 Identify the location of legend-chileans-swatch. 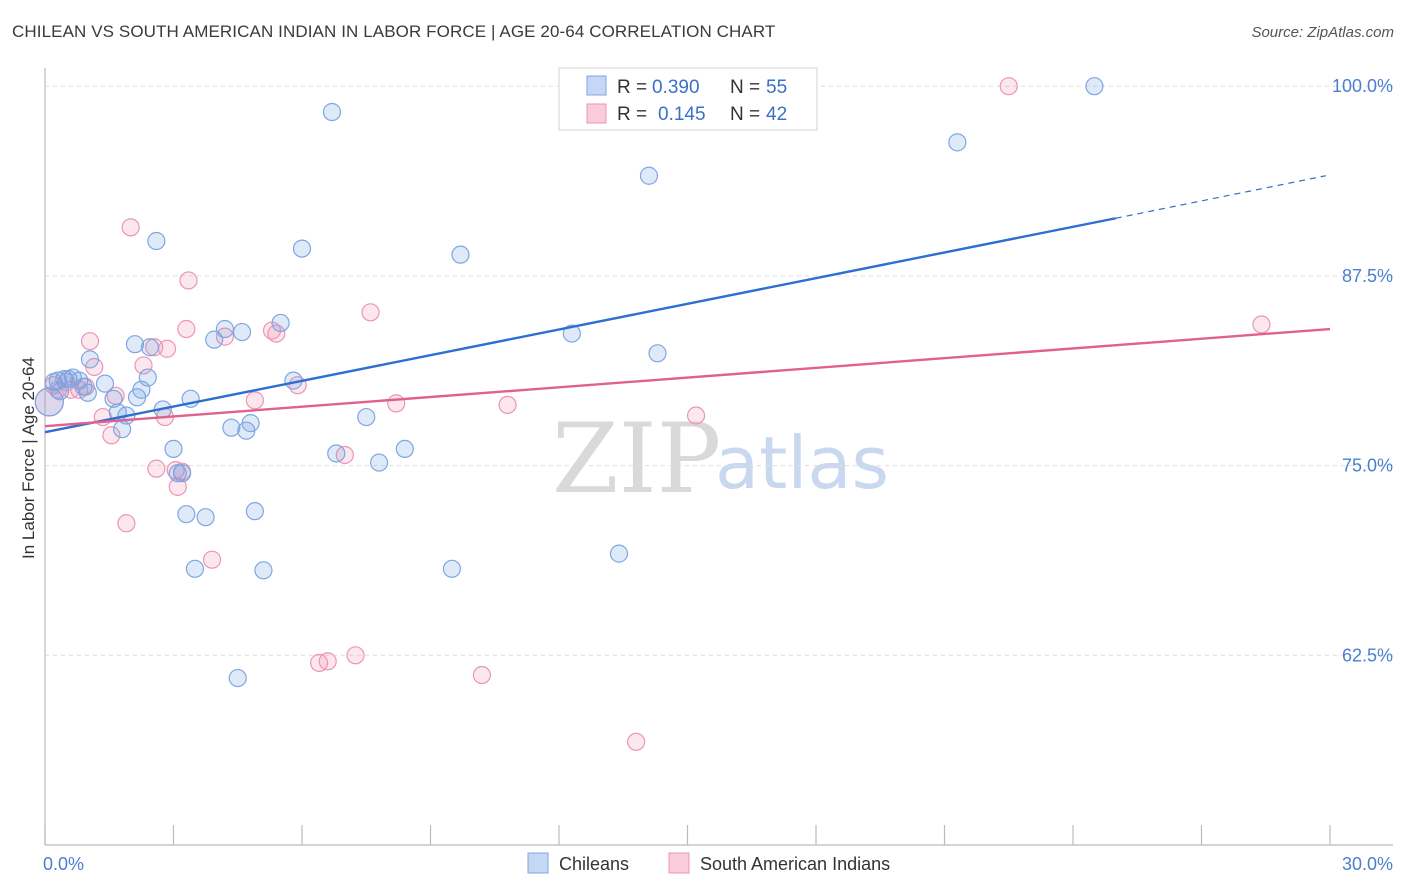
(538, 863).